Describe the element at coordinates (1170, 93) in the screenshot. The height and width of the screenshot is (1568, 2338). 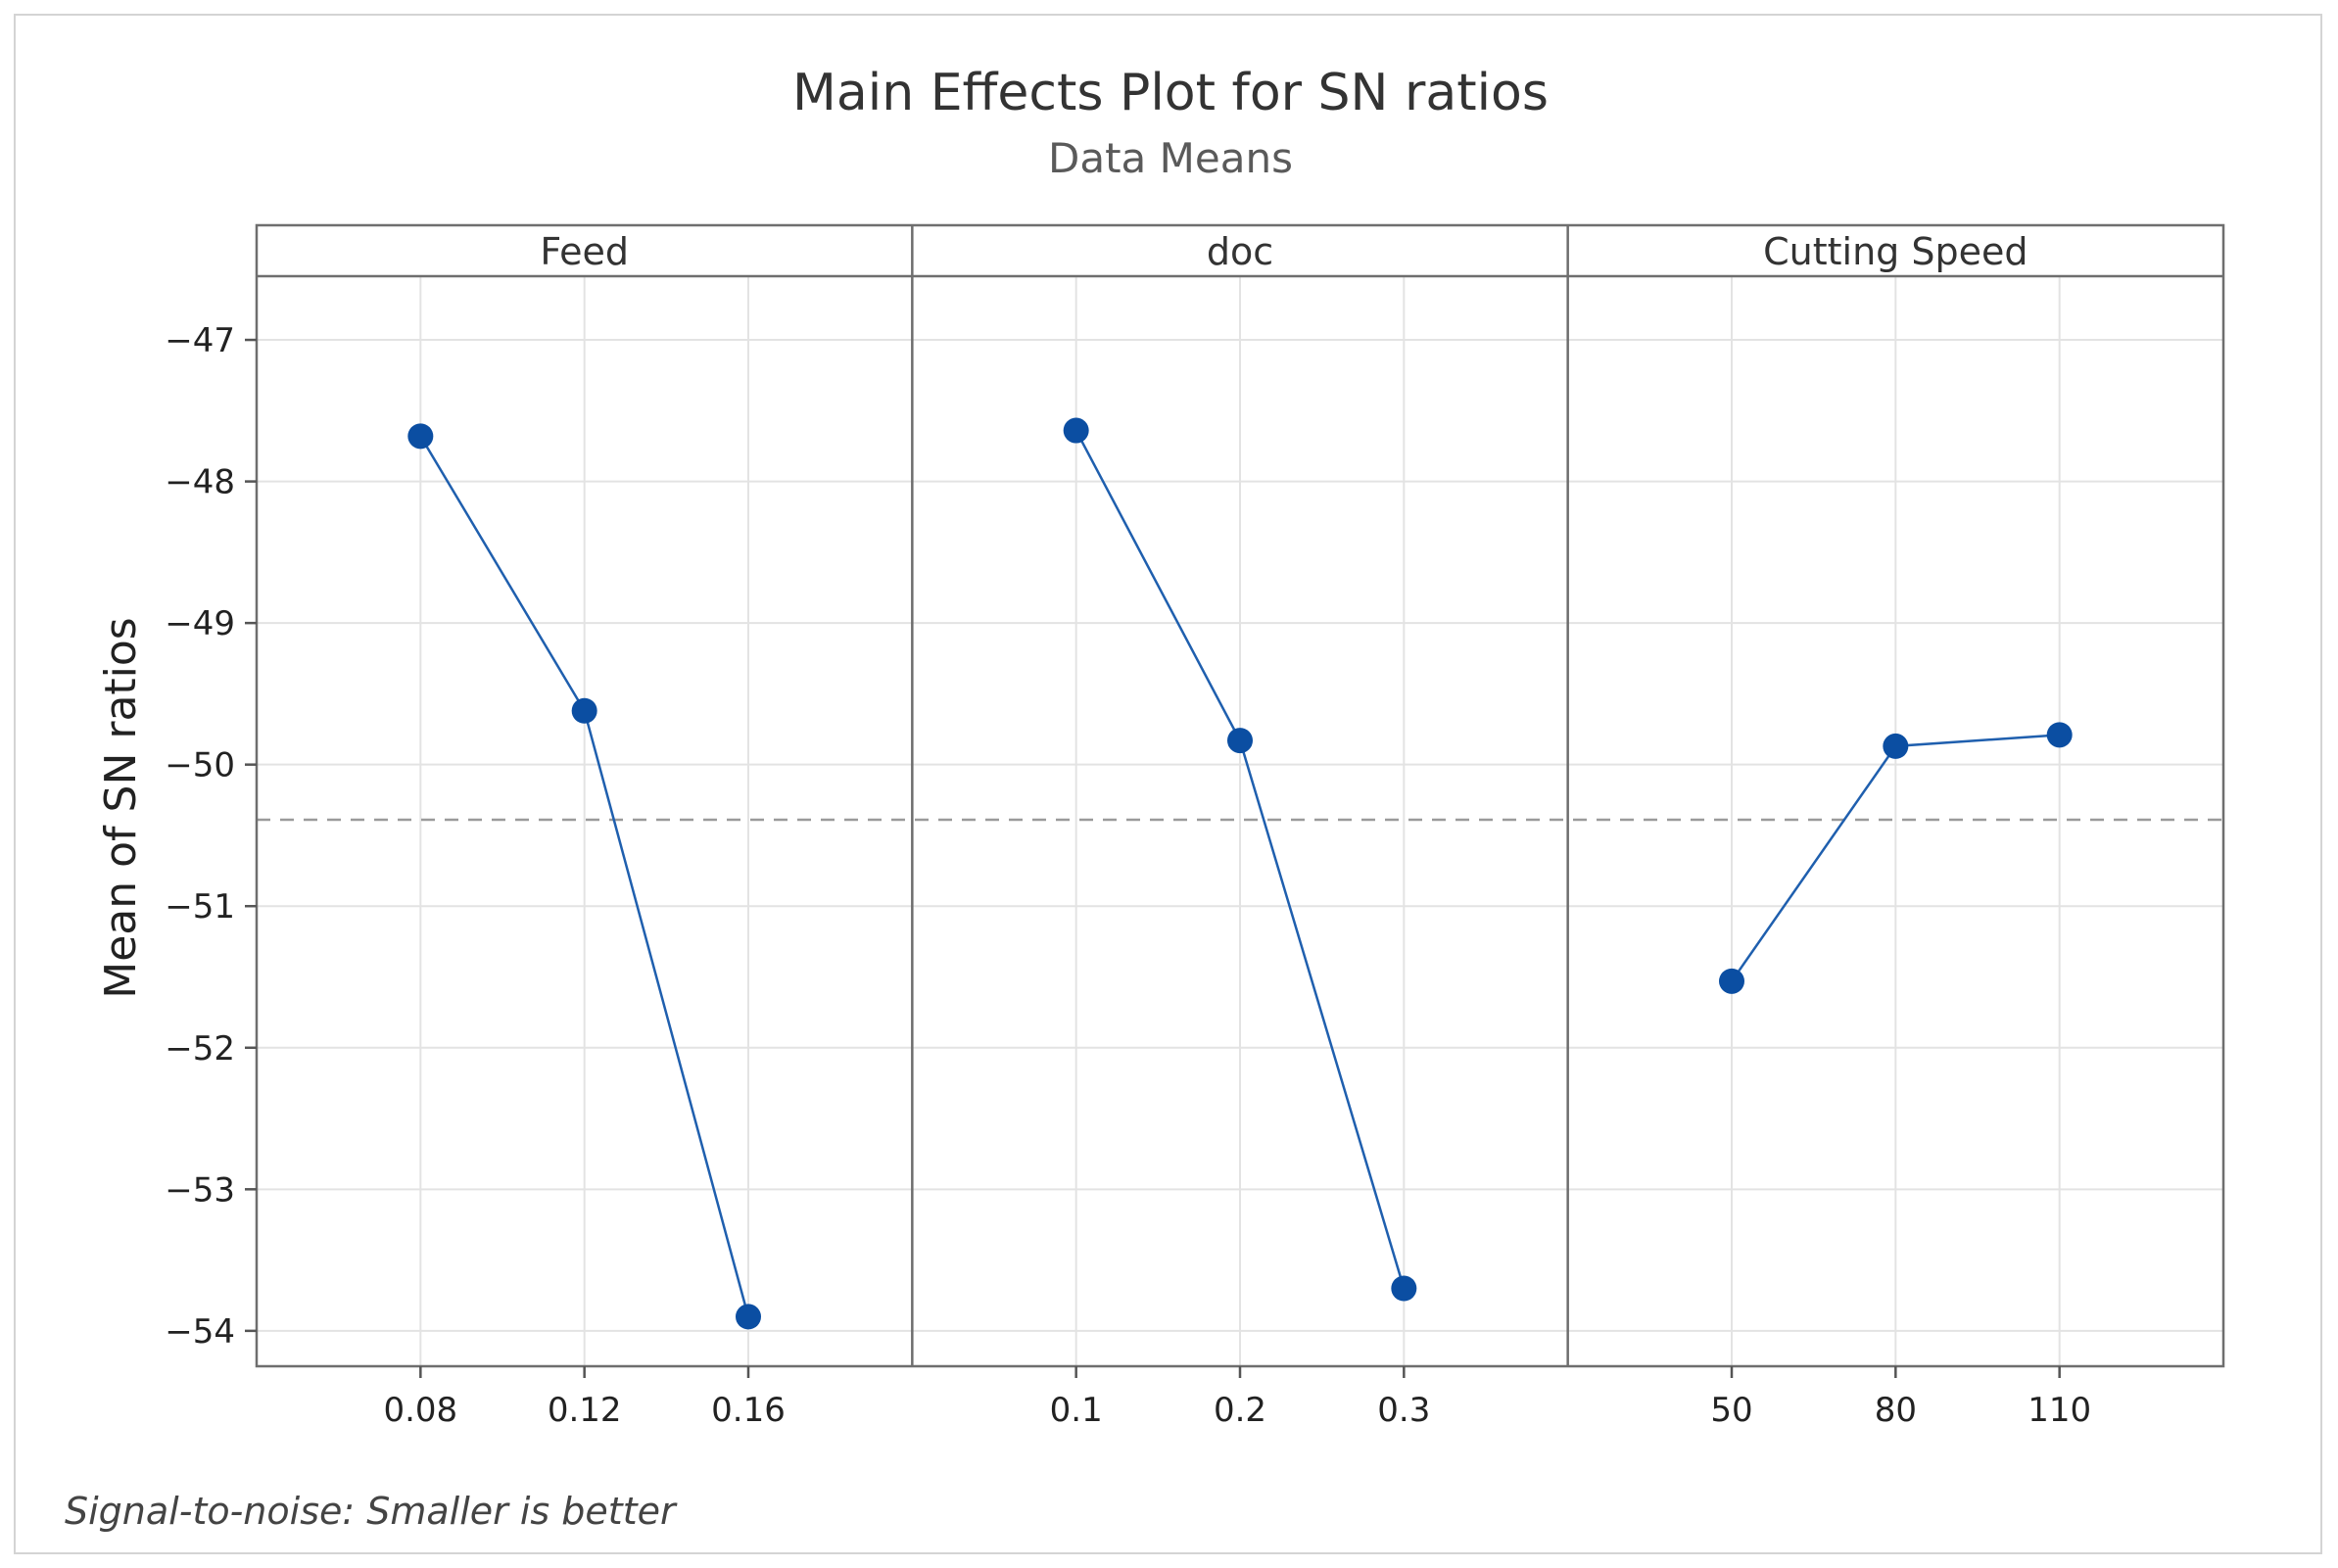
I see `chart-title: Main Effects Plot for SN ratios` at that location.